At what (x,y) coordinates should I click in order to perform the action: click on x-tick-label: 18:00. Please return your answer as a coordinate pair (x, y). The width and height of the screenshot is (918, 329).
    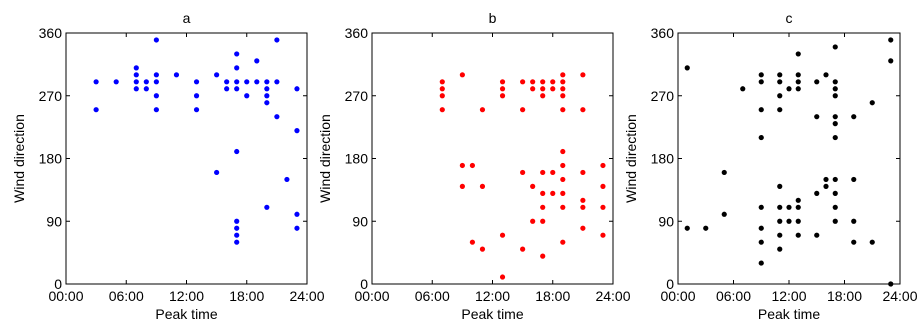
    Looking at the image, I should click on (246, 296).